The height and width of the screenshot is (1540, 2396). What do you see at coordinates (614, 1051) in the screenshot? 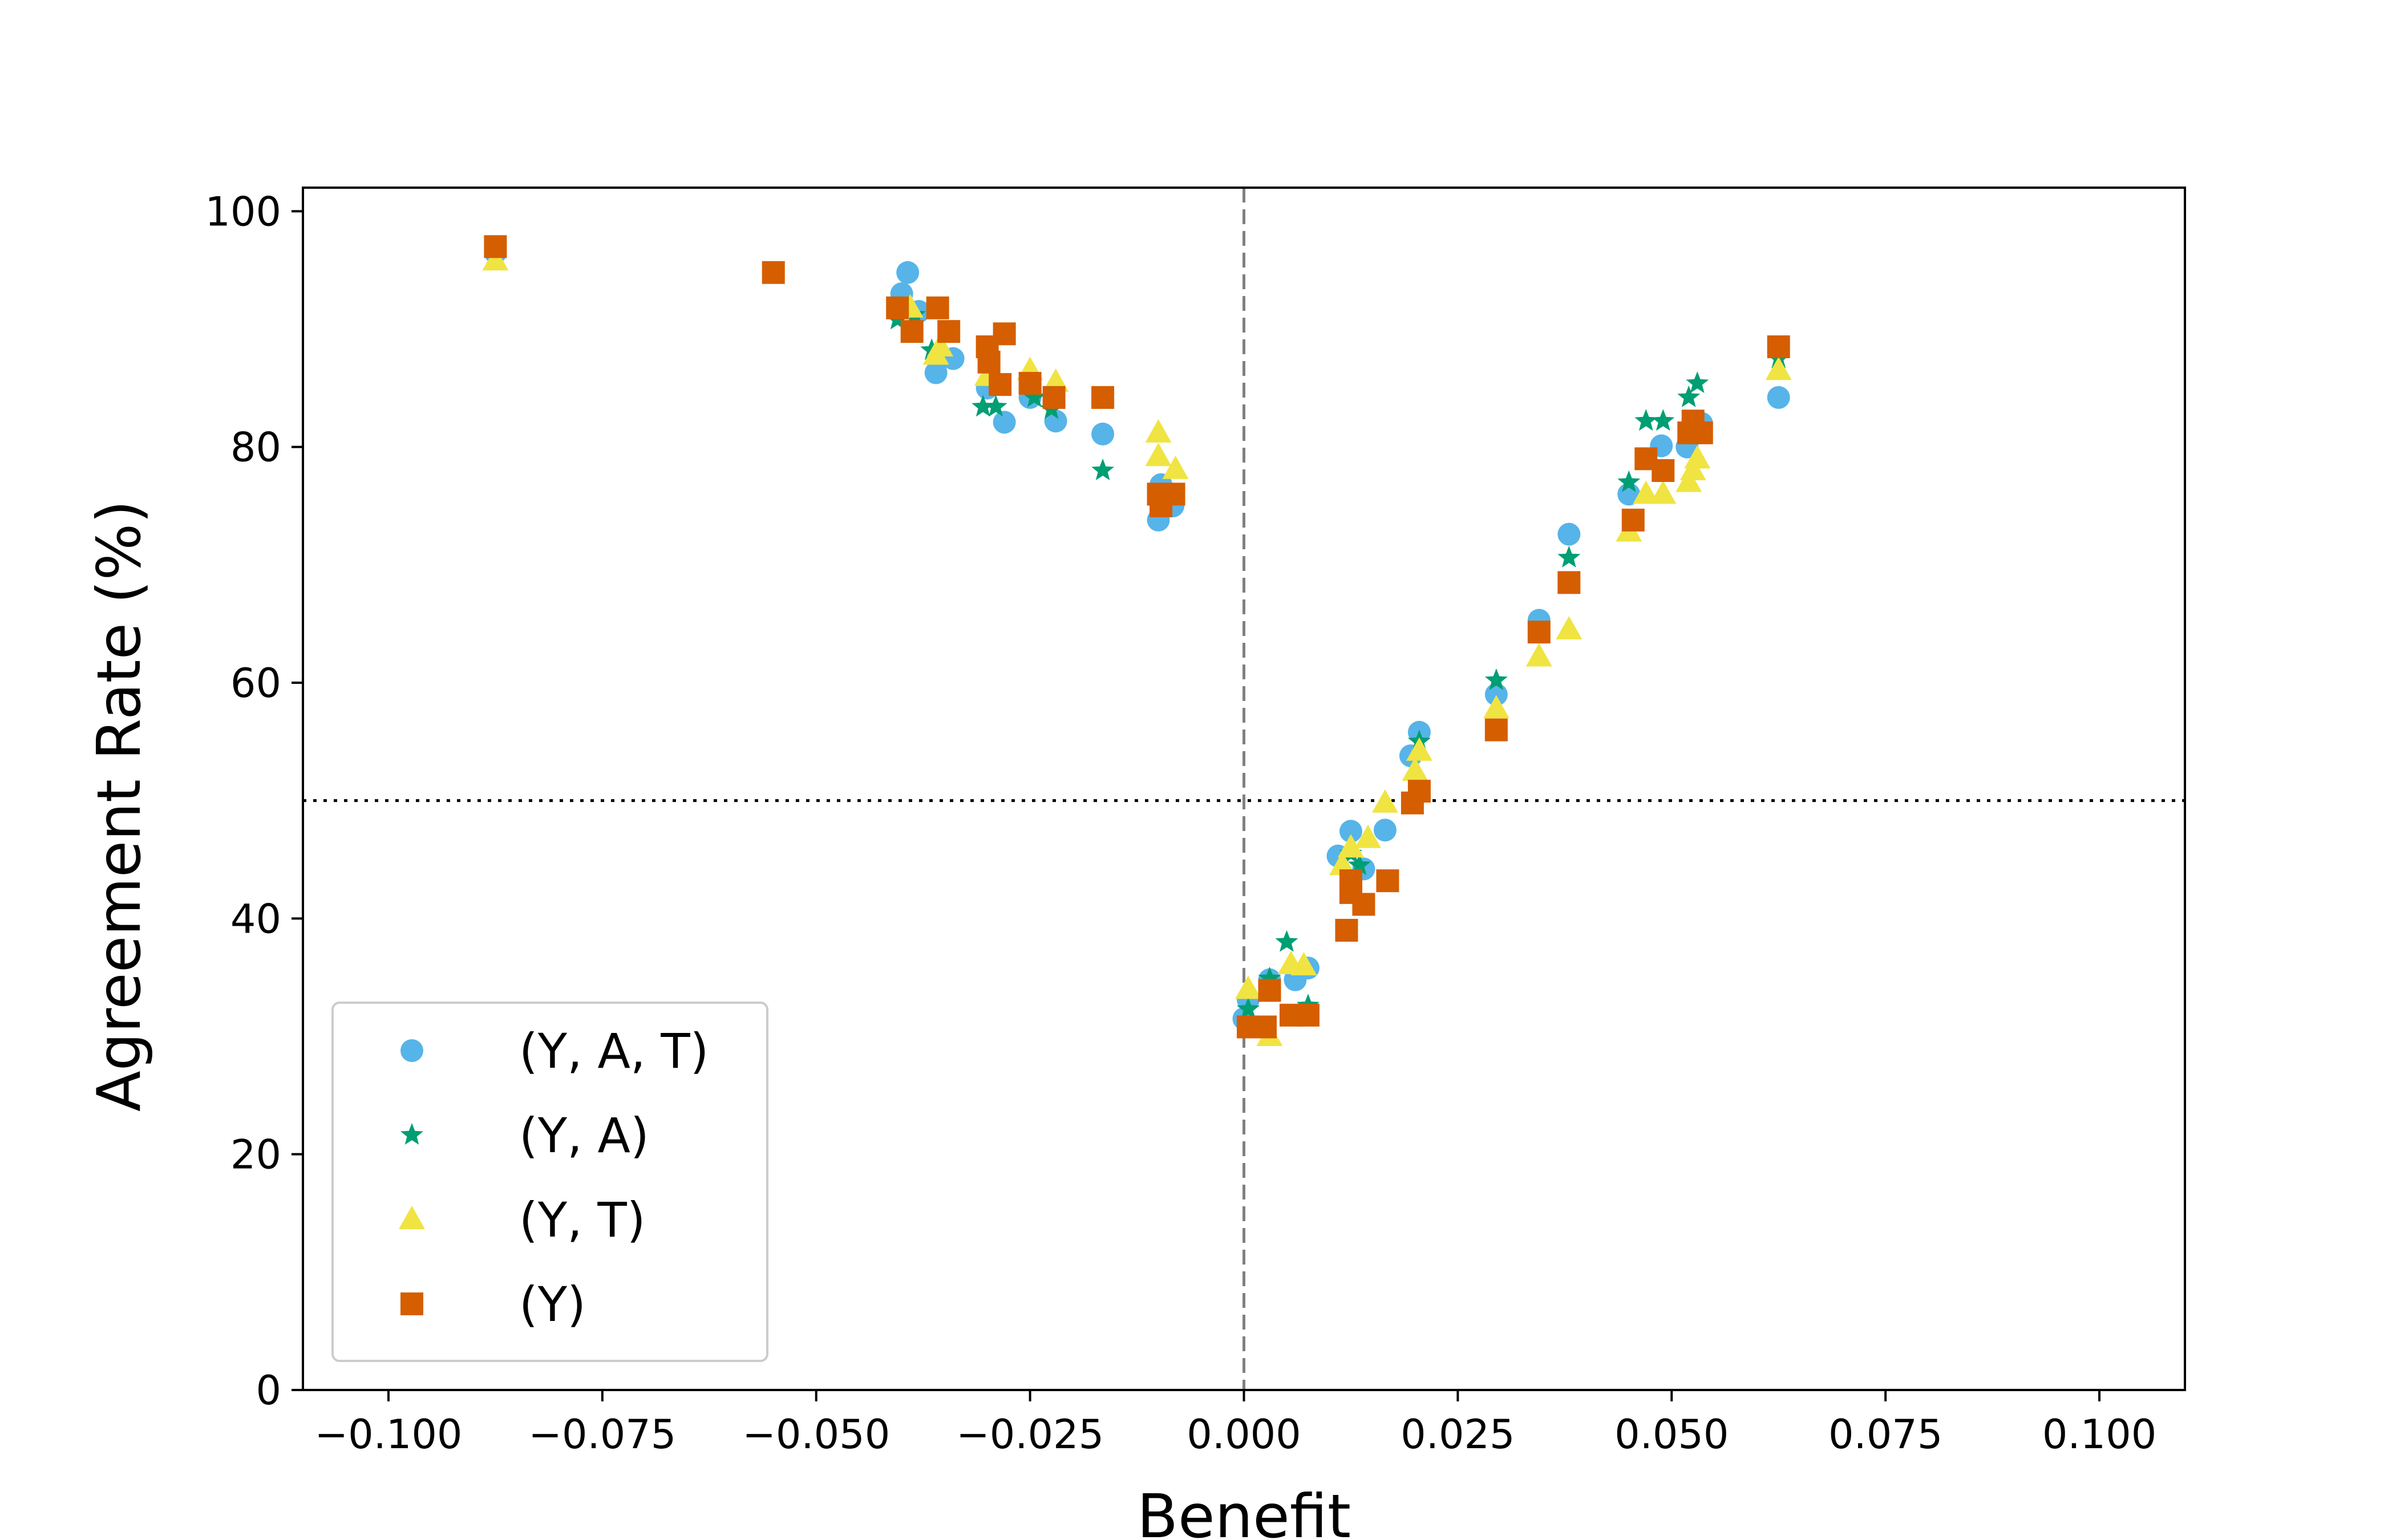
I see `legend-label: (Y, A, T)` at bounding box center [614, 1051].